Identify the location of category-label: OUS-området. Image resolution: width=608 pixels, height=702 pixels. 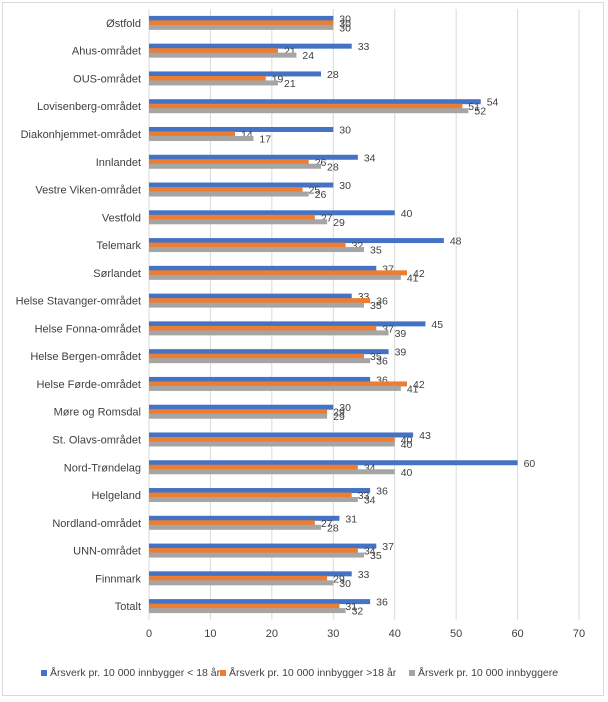
(107, 79).